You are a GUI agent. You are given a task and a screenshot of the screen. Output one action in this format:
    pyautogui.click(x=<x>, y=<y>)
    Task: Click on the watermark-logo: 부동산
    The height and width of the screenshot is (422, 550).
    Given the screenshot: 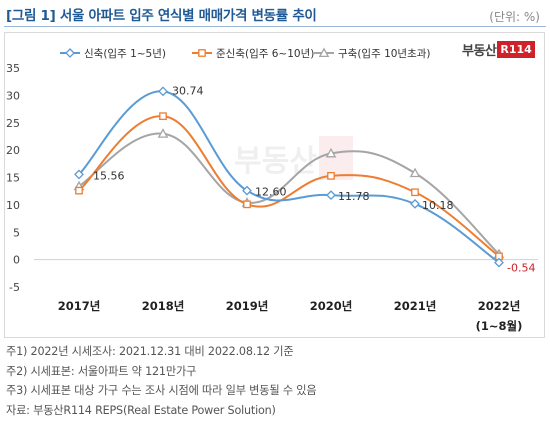 What is the action you would take?
    pyautogui.click(x=304, y=158)
    